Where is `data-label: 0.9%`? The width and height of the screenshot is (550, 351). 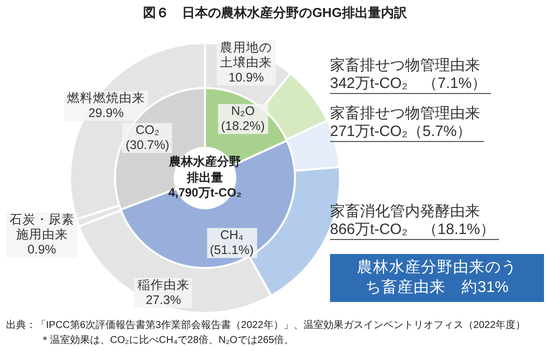 data-label: 0.9% is located at coordinates (42, 250).